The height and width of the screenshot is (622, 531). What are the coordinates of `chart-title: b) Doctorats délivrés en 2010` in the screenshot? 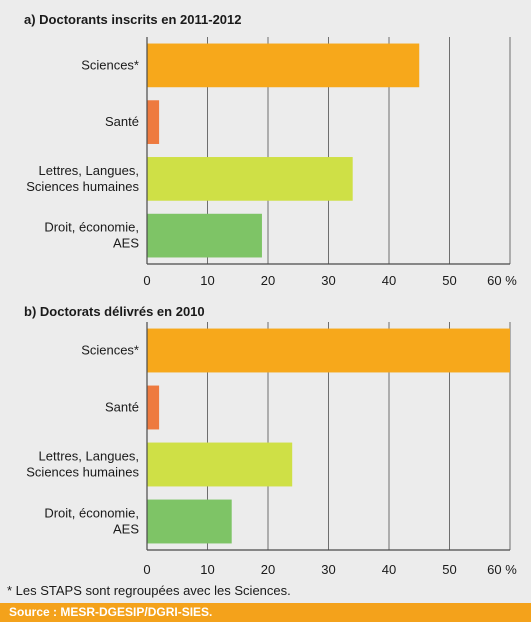 It's located at (114, 311).